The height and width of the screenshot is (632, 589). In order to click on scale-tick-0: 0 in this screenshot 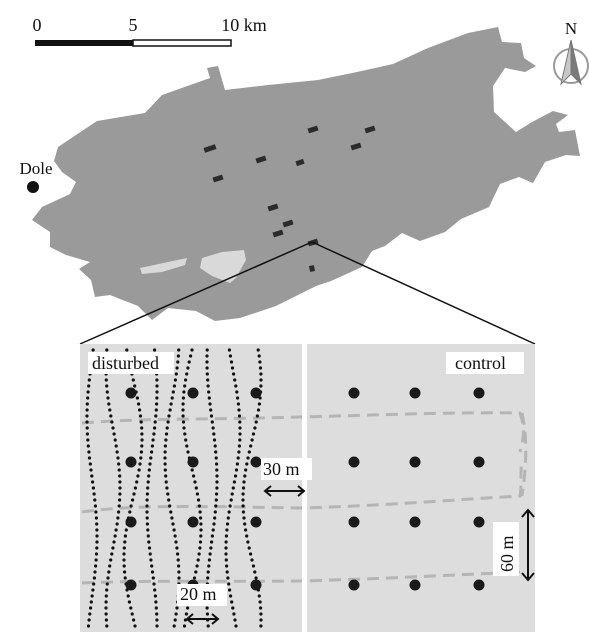, I will do `click(37, 25)`.